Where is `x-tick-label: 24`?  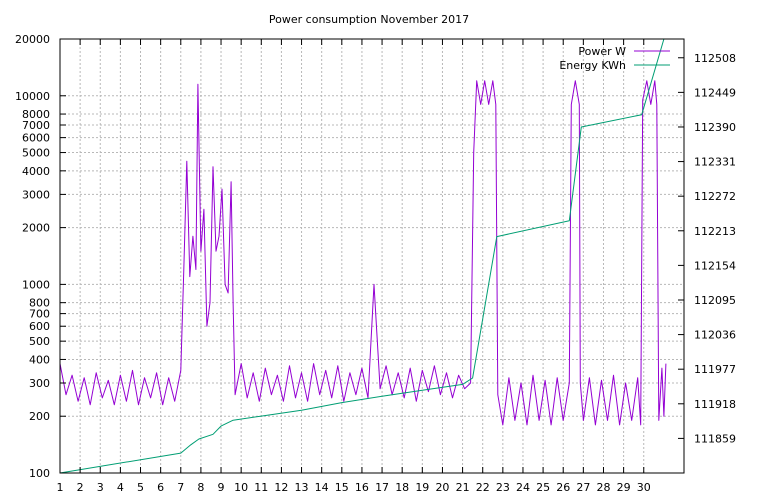 x-tick-label: 24 is located at coordinates (523, 487).